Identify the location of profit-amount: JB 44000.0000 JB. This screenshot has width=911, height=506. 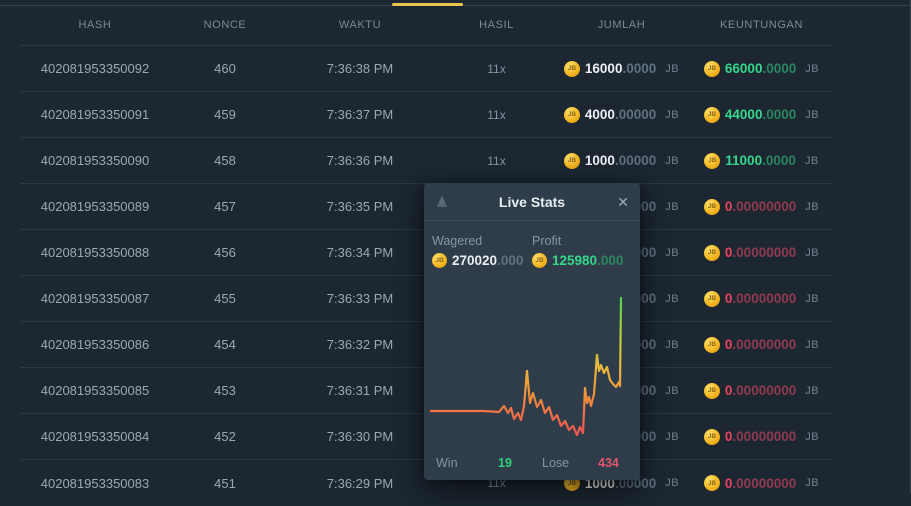
(761, 114).